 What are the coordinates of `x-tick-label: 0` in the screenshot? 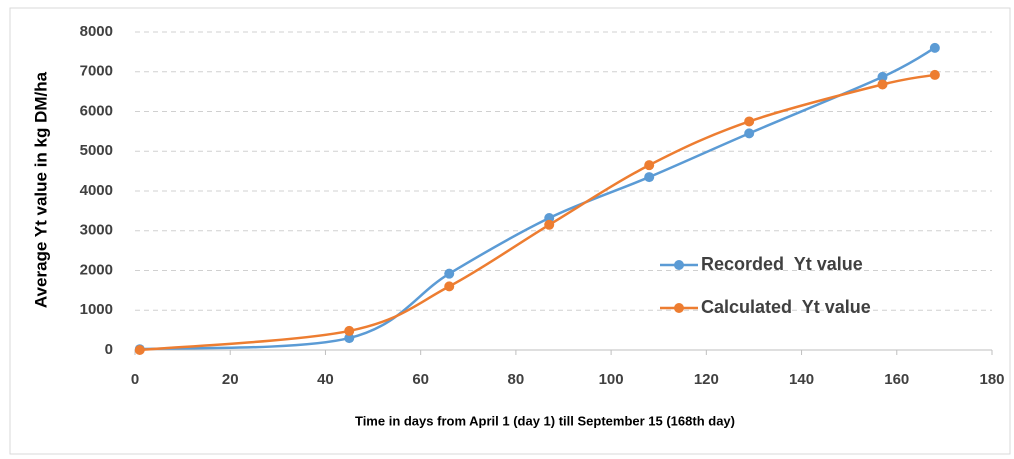 It's located at (135, 379).